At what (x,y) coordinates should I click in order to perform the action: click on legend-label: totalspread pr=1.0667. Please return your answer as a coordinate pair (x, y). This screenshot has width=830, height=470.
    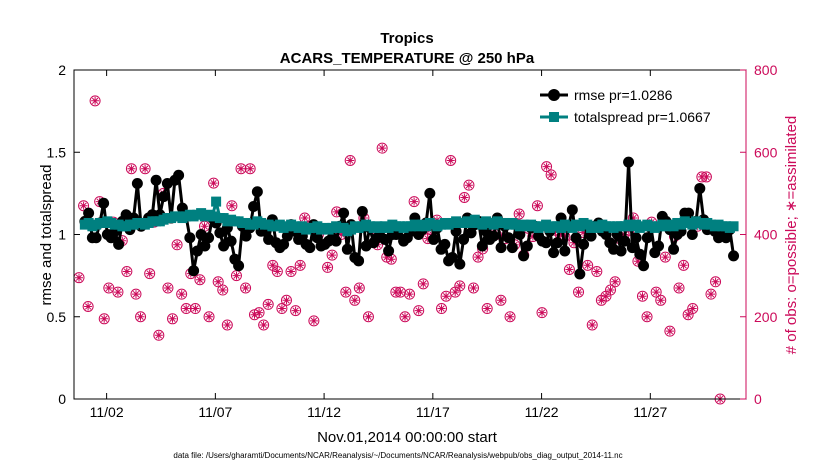
    Looking at the image, I should click on (642, 117).